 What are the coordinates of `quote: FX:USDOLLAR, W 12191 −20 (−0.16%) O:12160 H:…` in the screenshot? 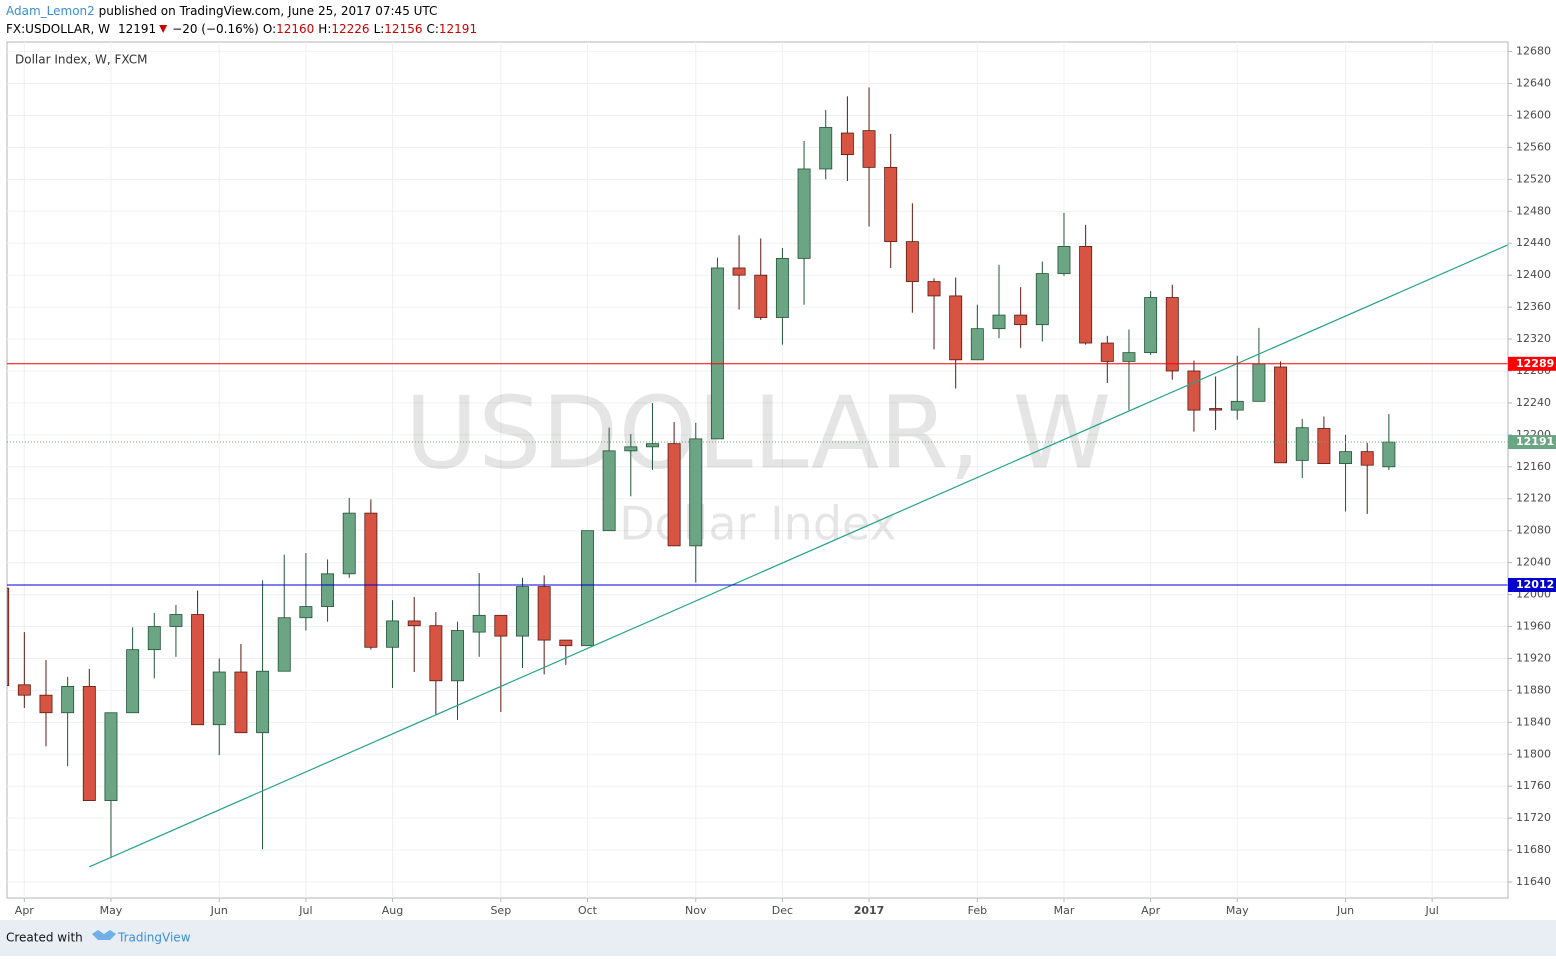 It's located at (241, 29).